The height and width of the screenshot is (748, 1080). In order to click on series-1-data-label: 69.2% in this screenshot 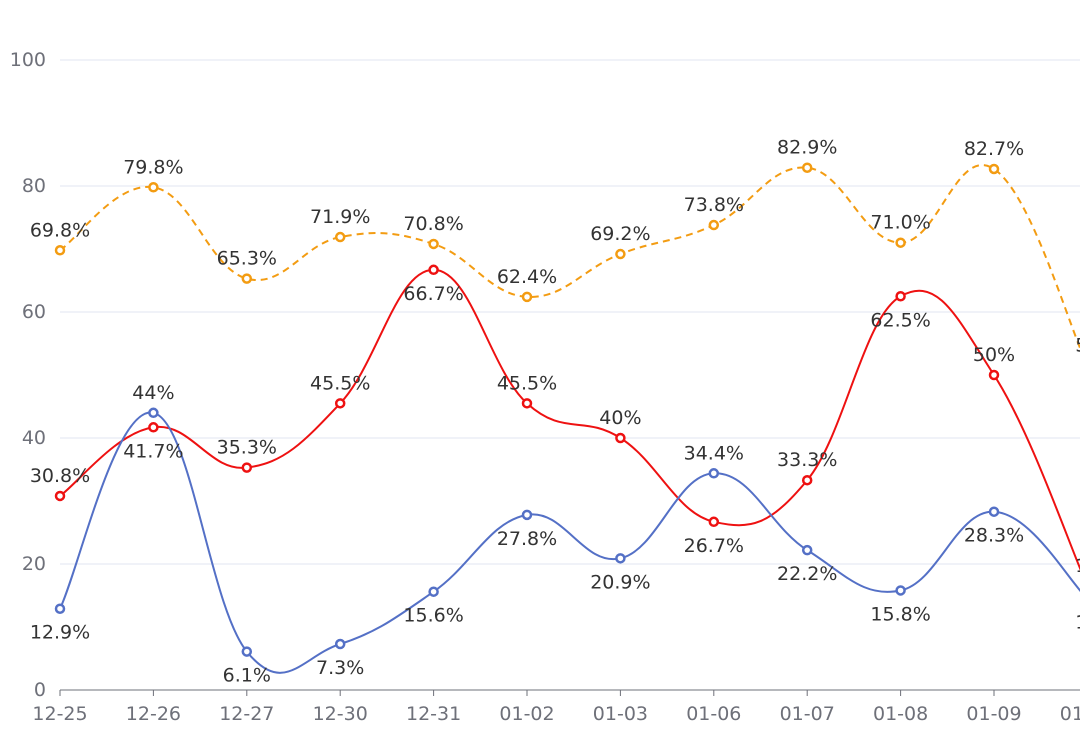, I will do `click(620, 234)`.